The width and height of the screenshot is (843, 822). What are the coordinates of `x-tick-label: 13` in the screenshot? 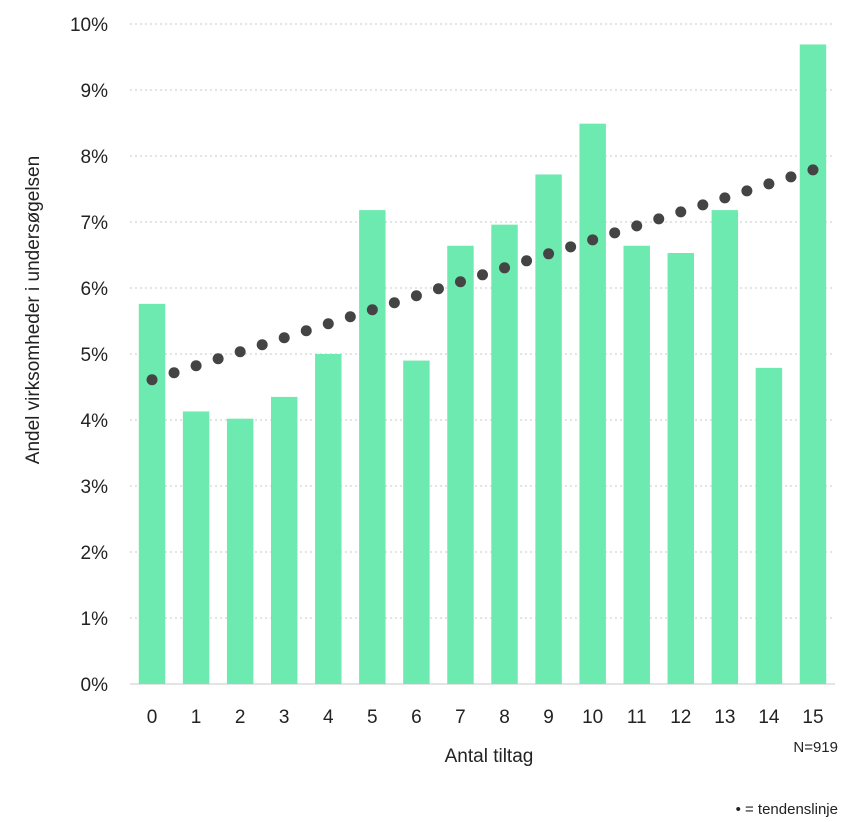 It's located at (724, 717).